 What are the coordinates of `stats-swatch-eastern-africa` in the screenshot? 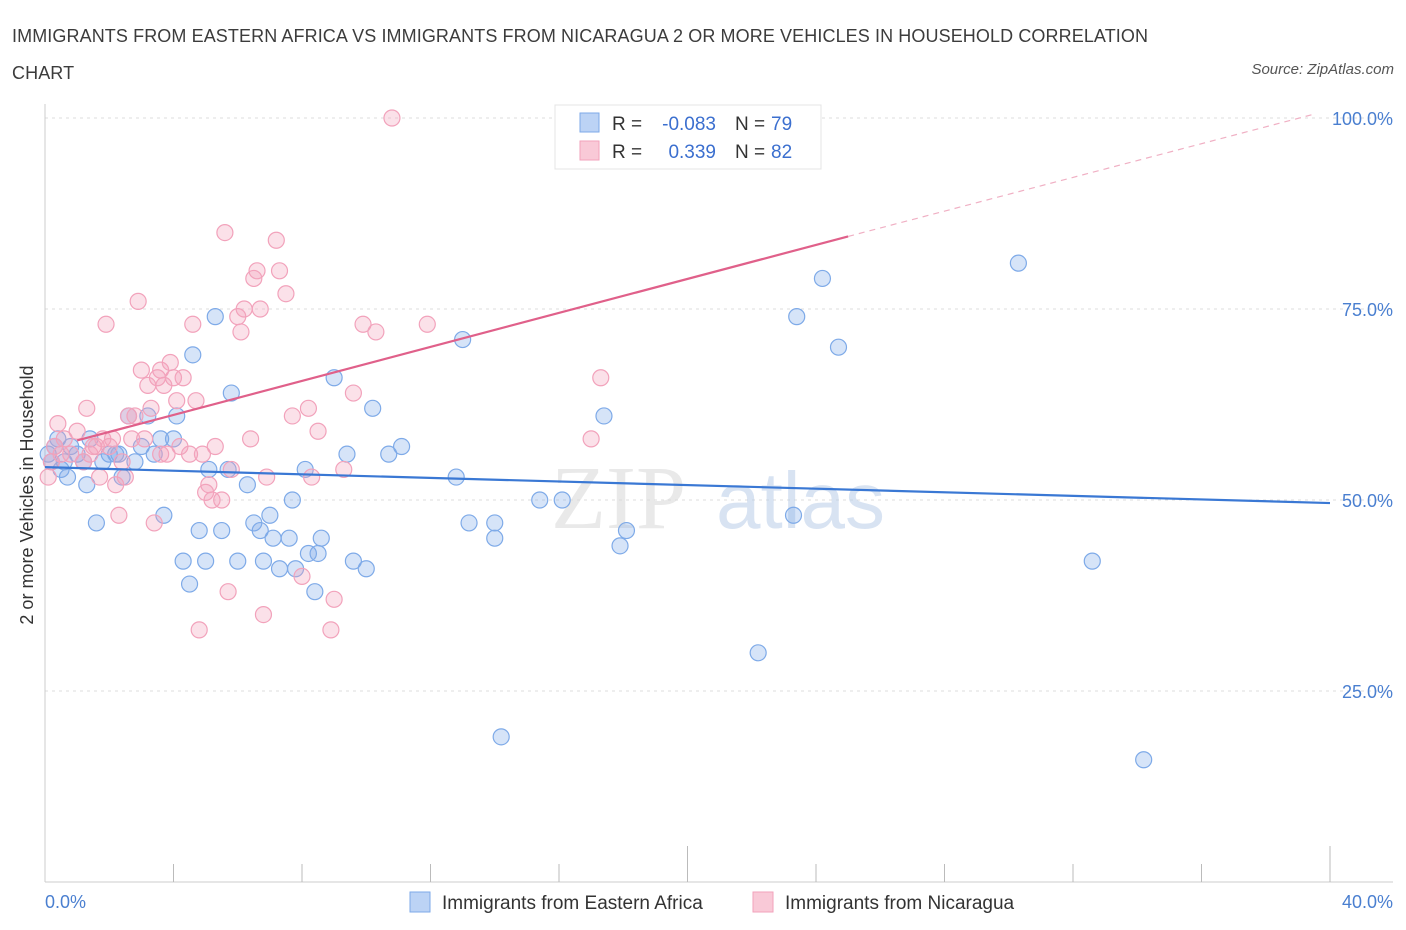 It's located at (589, 122).